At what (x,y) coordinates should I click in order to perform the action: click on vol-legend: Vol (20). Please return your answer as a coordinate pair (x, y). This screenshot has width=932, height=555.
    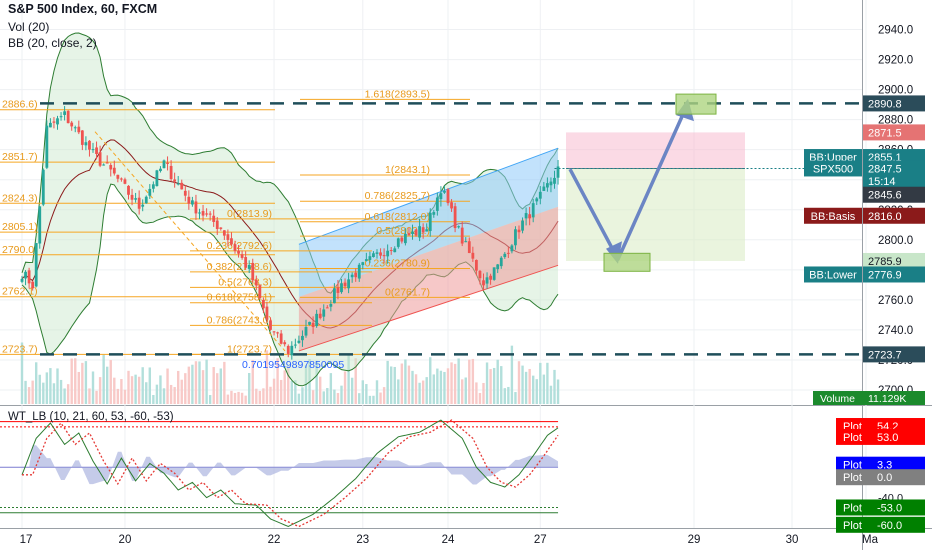
    Looking at the image, I should click on (29, 27).